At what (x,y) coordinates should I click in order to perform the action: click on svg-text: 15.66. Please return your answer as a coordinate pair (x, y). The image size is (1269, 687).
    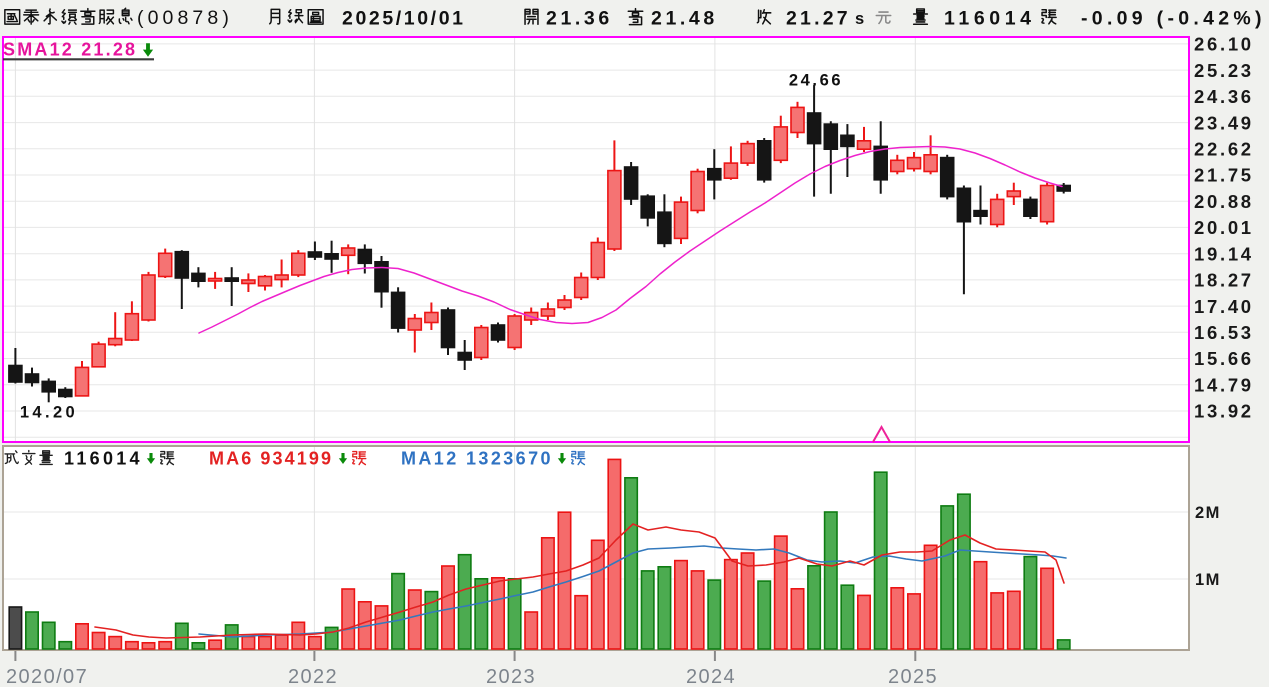
    Looking at the image, I should click on (1224, 358).